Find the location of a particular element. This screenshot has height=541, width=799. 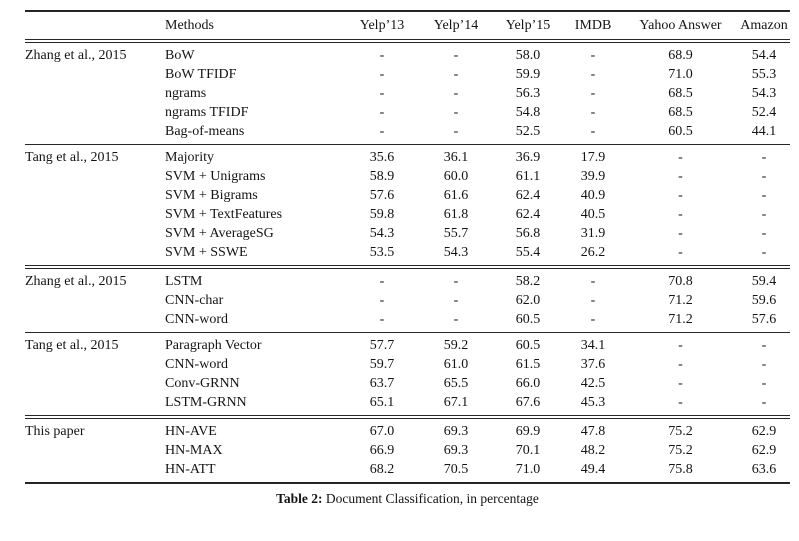

value-cell: 65.1 is located at coordinates (382, 402).